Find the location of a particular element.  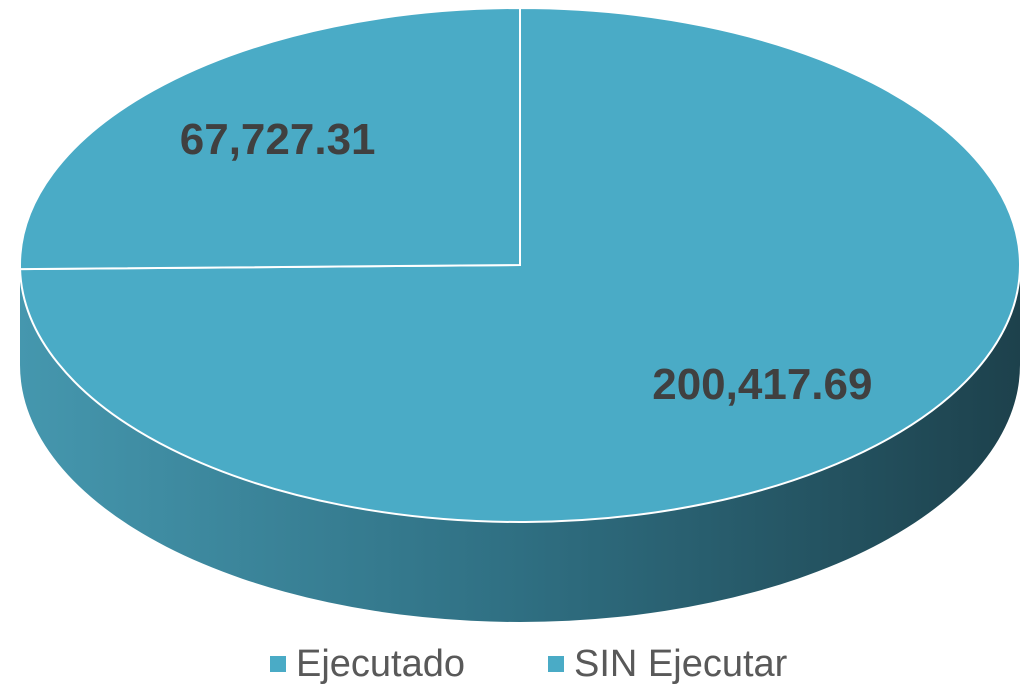

data-label: 67,727.31 is located at coordinates (278, 139).